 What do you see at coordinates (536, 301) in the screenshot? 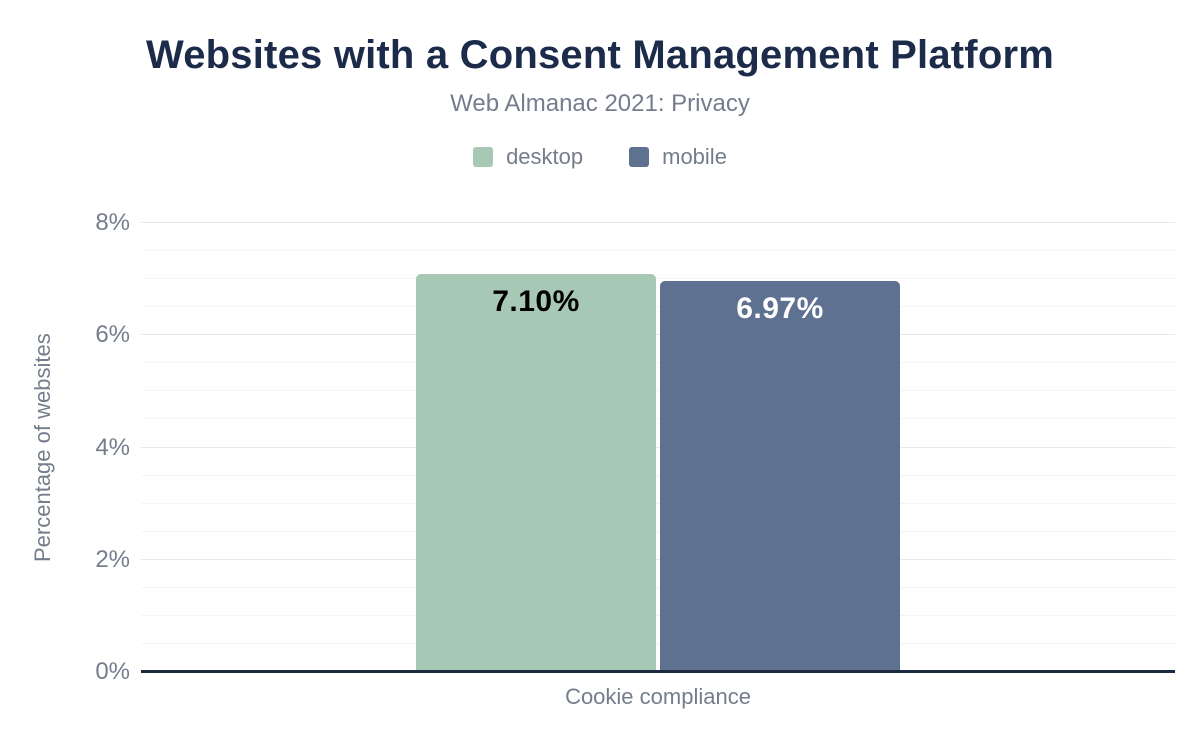
I see `bar-value-label: 7.10%` at bounding box center [536, 301].